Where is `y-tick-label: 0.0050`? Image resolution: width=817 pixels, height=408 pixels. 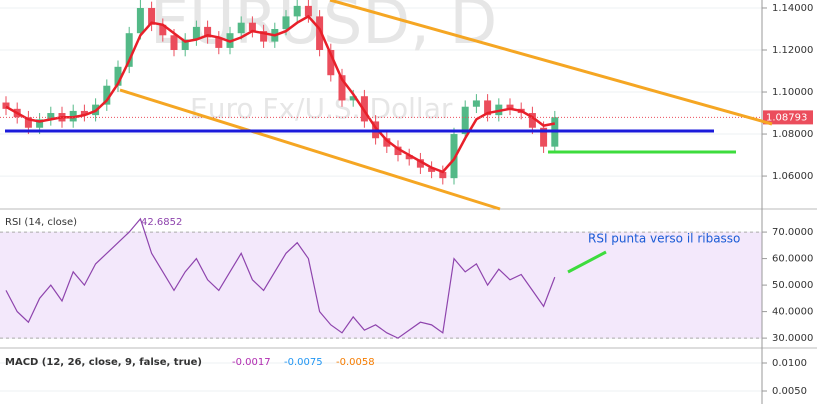 y-tick-label: 0.0050 is located at coordinates (789, 391).